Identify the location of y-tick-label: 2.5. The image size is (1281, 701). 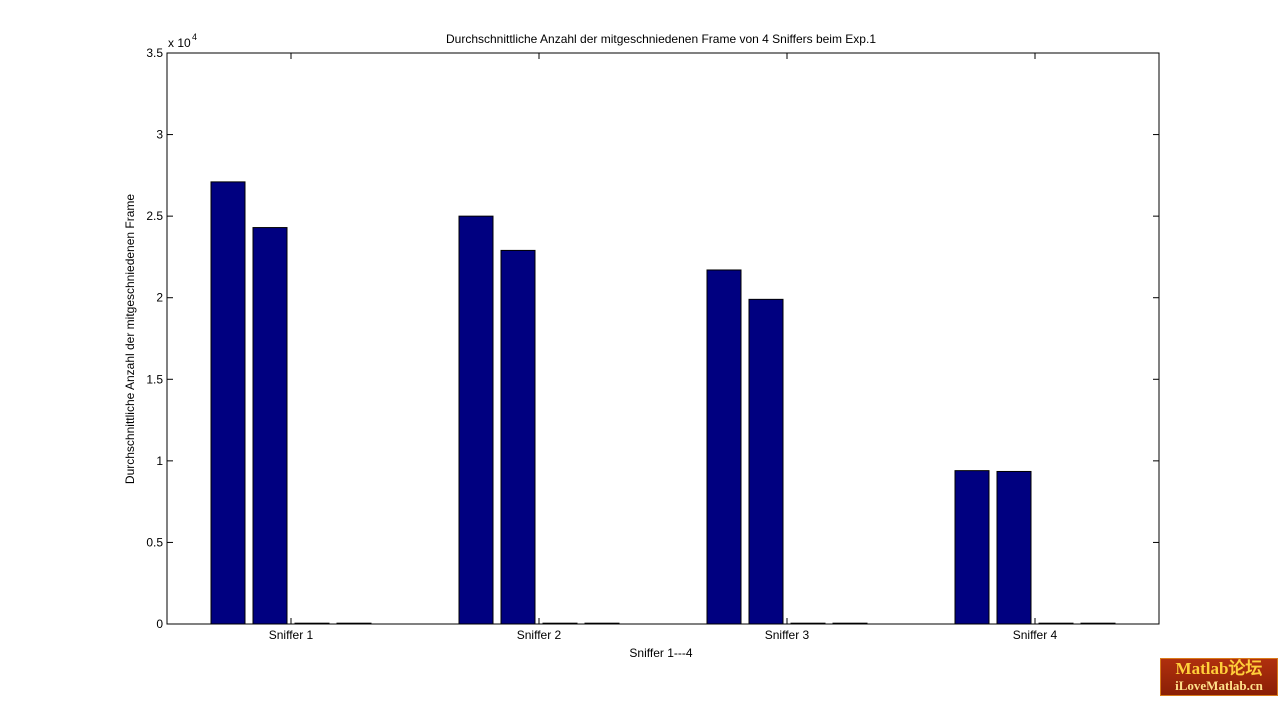
(154, 216).